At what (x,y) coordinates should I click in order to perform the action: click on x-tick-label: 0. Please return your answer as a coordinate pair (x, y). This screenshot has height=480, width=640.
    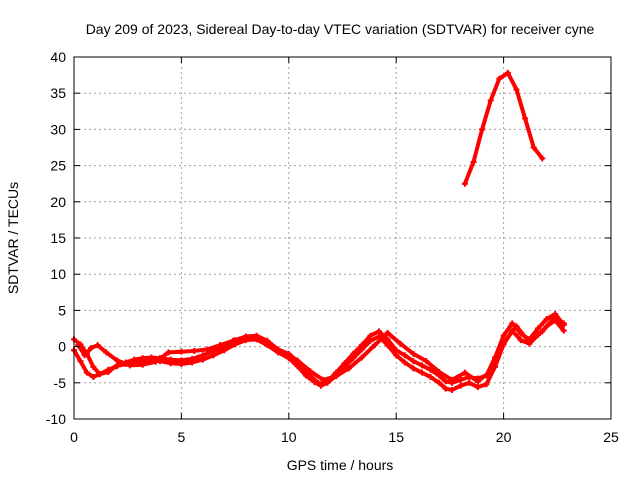
    Looking at the image, I should click on (74, 437).